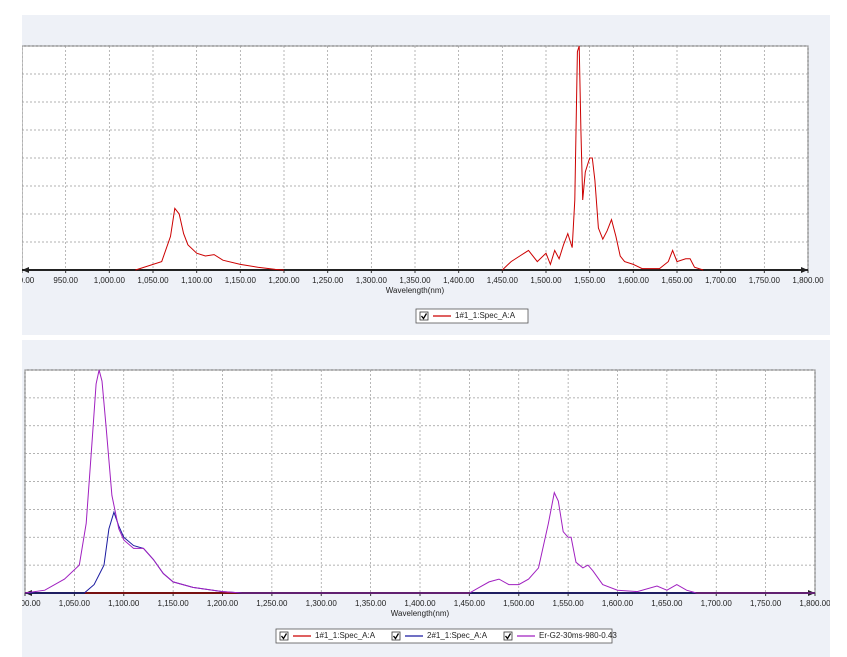 This screenshot has height=657, width=847. What do you see at coordinates (578, 635) in the screenshot?
I see `legend-label: Er-G2-30ms-980-0.43` at bounding box center [578, 635].